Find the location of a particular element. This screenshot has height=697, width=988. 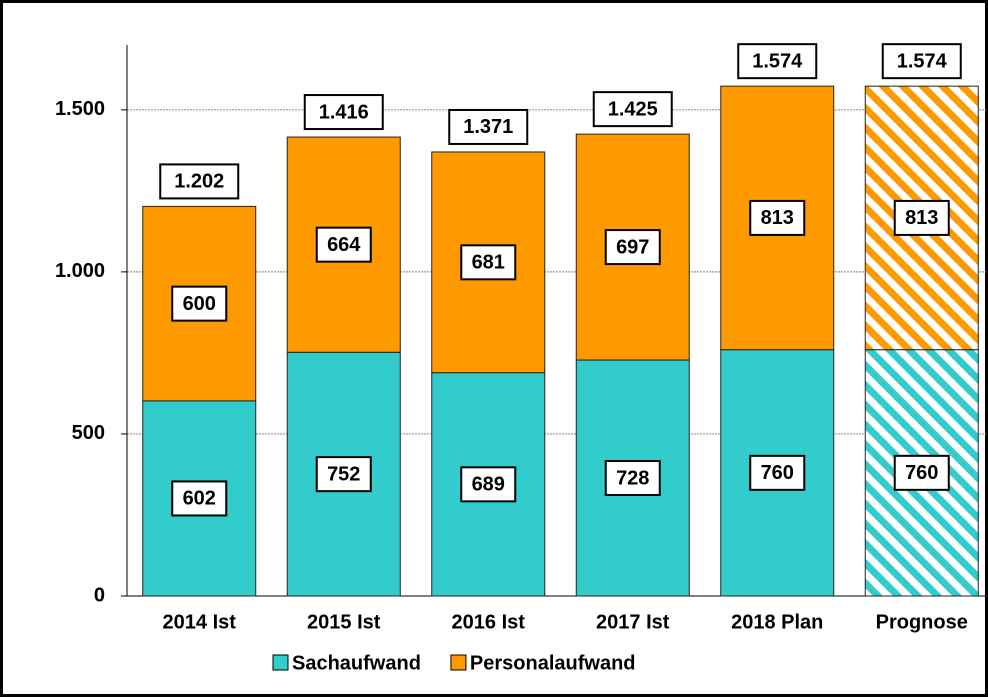

y-tick-label: 1.500 is located at coordinates (80, 109).